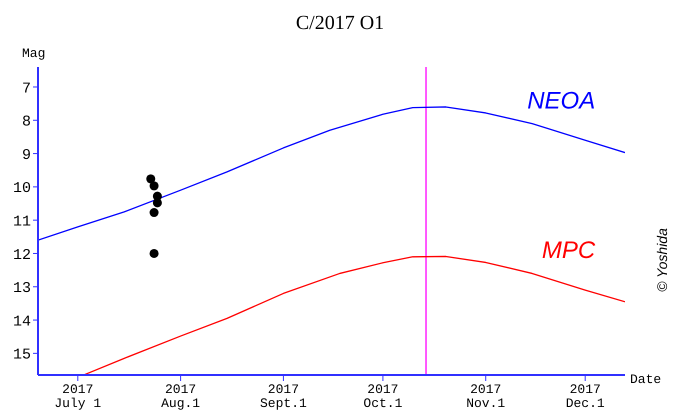 The width and height of the screenshot is (680, 419). What do you see at coordinates (662, 260) in the screenshot?
I see `text: © Yoshida` at bounding box center [662, 260].